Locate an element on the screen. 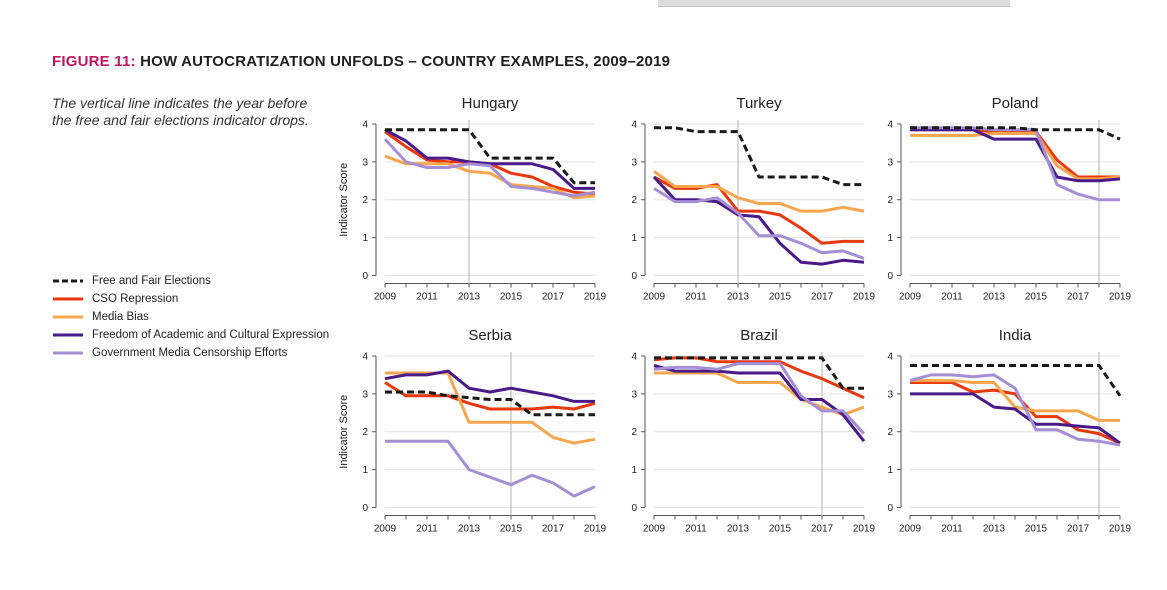  chart-panel-brazil: Brazil 0 1 2 3 4 2009 2011 2013 2015 2017 2019 is located at coordinates (753, 430).